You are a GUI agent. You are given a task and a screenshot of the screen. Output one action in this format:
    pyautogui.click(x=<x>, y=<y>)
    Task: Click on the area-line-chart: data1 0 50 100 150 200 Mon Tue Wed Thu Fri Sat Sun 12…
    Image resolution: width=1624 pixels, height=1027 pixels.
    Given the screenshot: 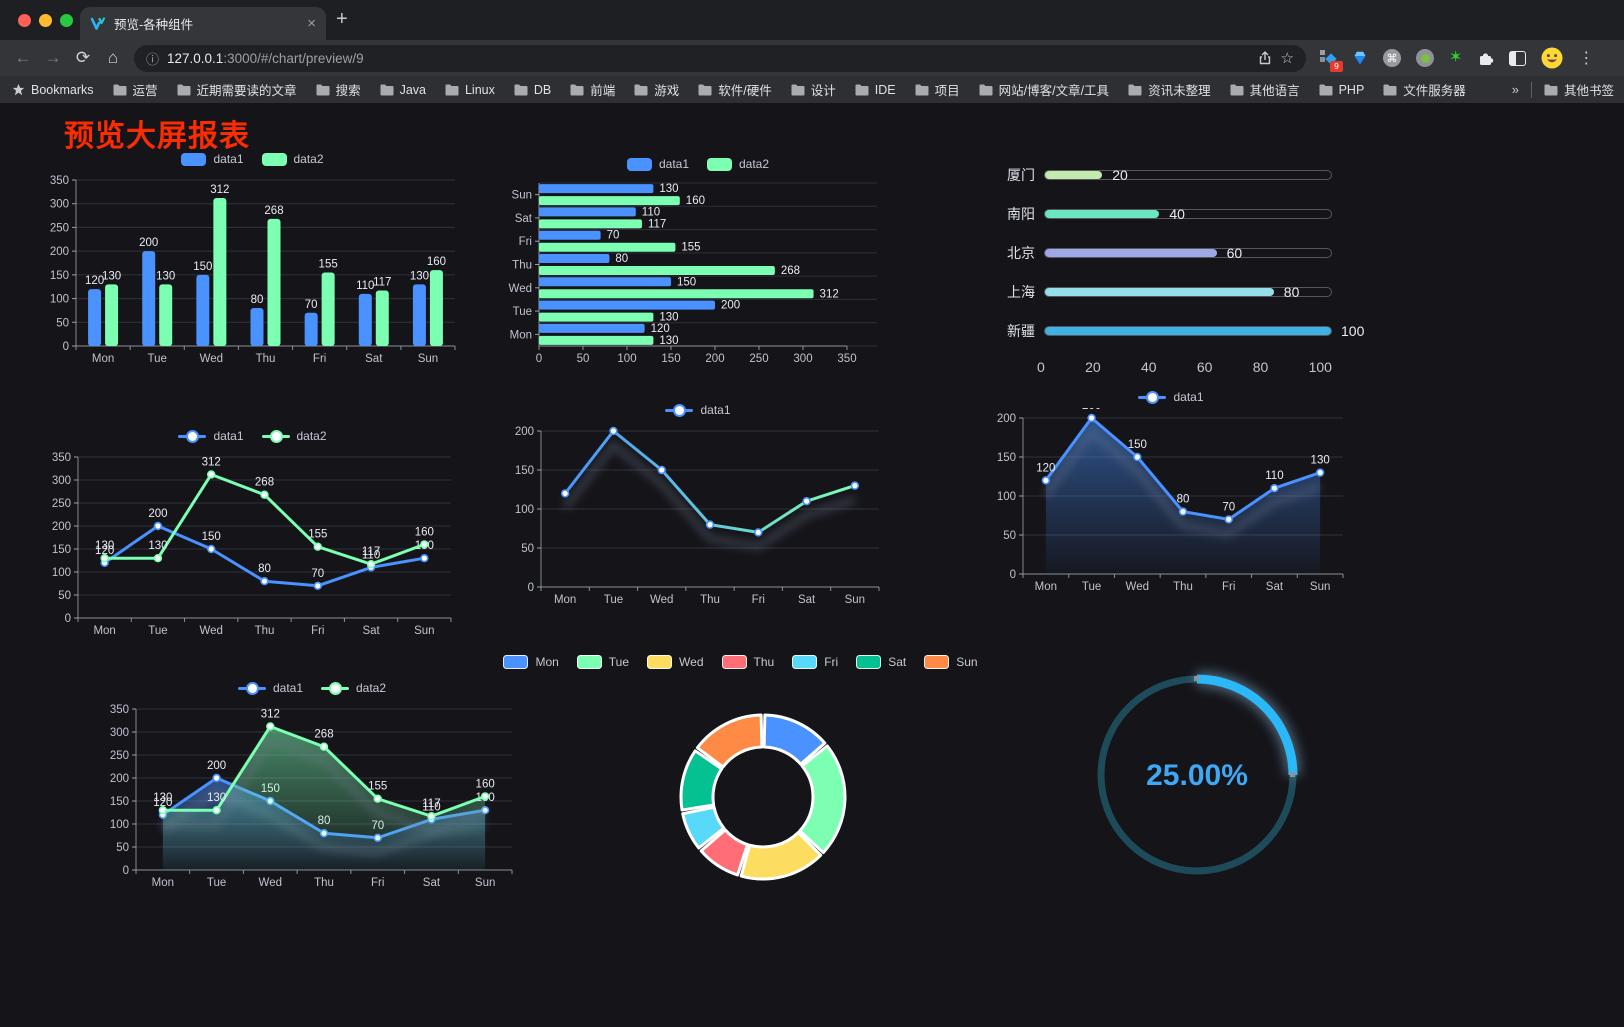 What is the action you would take?
    pyautogui.click(x=1171, y=491)
    